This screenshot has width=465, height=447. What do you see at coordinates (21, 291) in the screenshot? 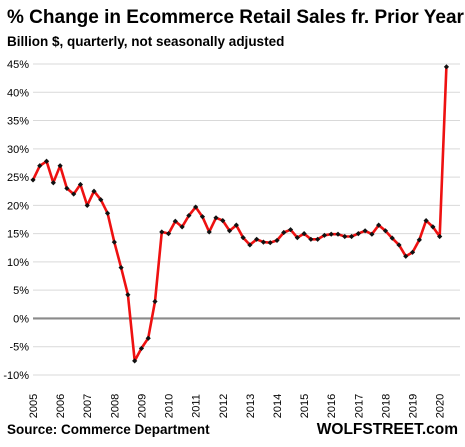
I see `y-tick-label: 5%` at bounding box center [21, 291].